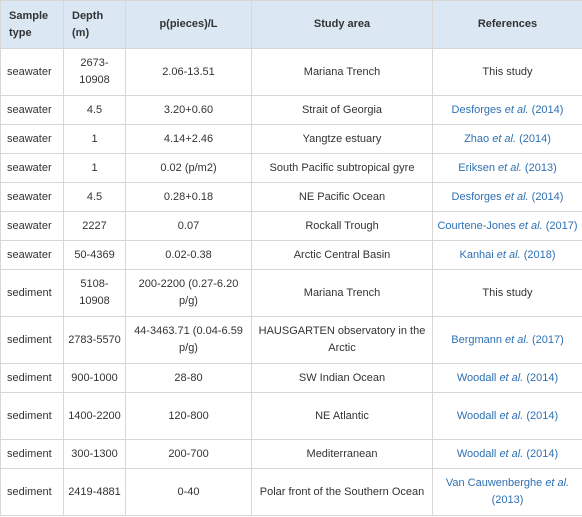 This screenshot has height=517, width=582. I want to click on cell-reference: Bergmann et al. (2017), so click(507, 340).